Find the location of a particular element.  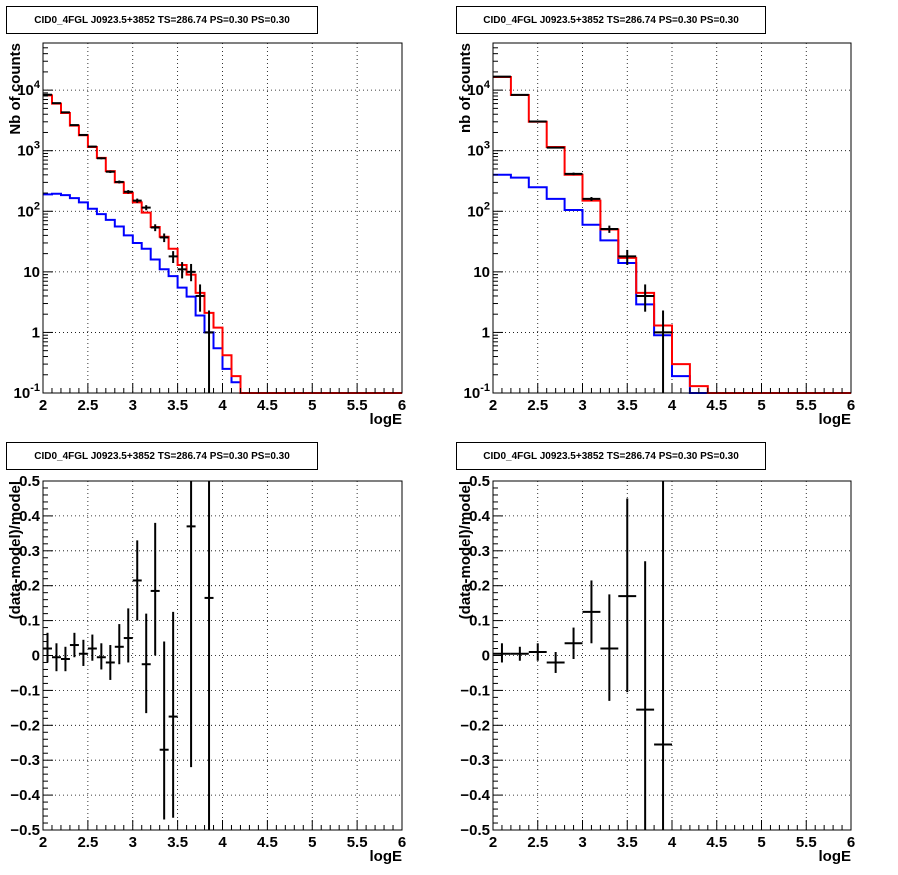

y-tick-label: 0.3 is located at coordinates (29, 551).